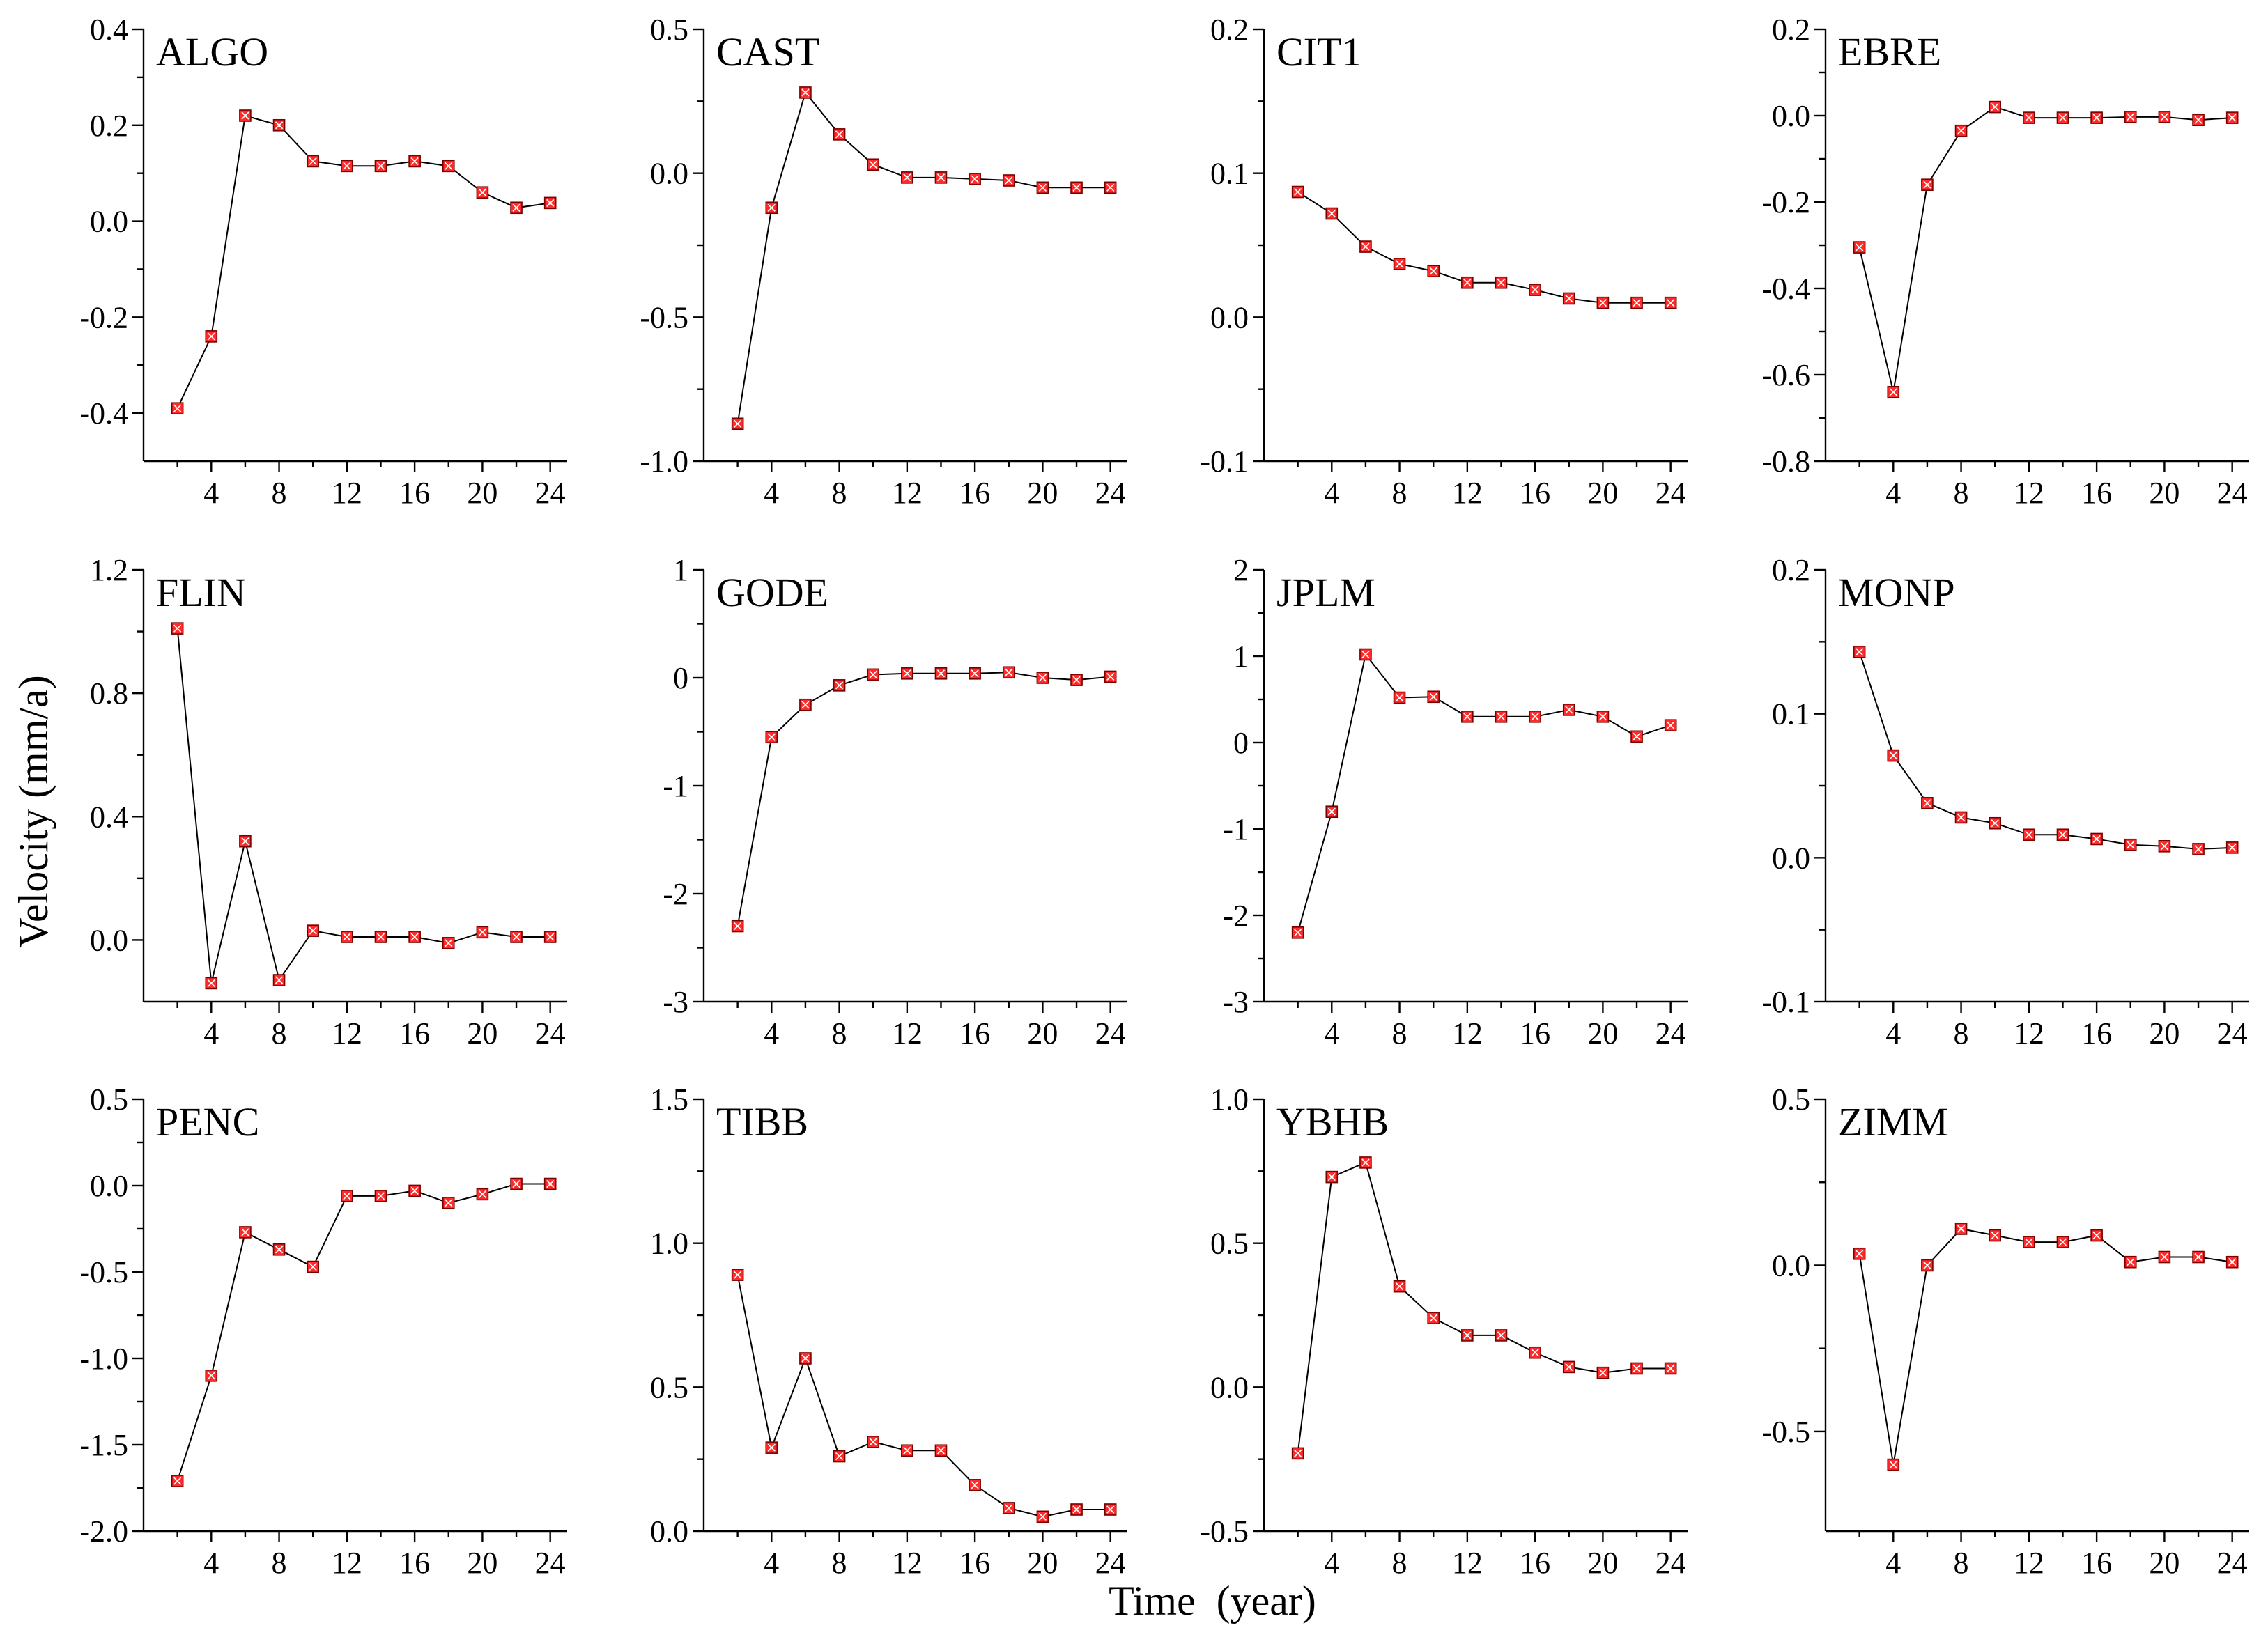  I want to click on panel-cit1: -0.1 0.0 0.1 0.2 4 8 12 16 20 24 CIT1, so click(1444, 261).